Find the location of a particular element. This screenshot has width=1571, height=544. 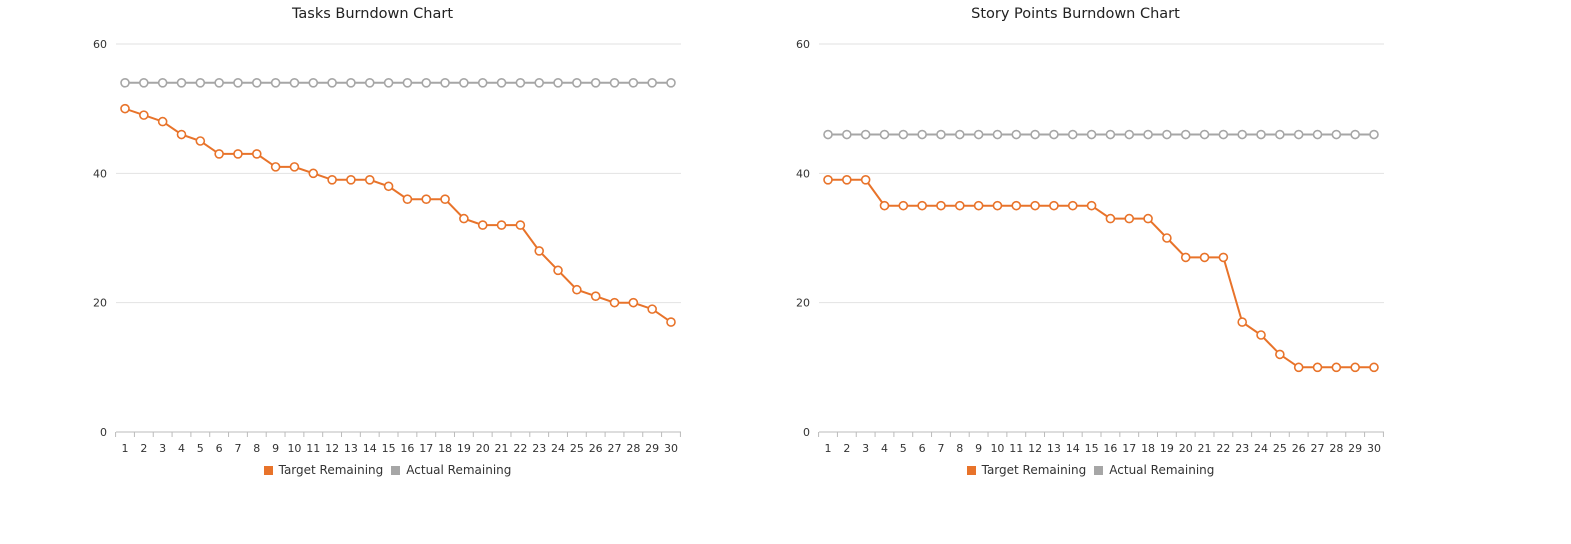

x-tick-label: 6 is located at coordinates (922, 448).